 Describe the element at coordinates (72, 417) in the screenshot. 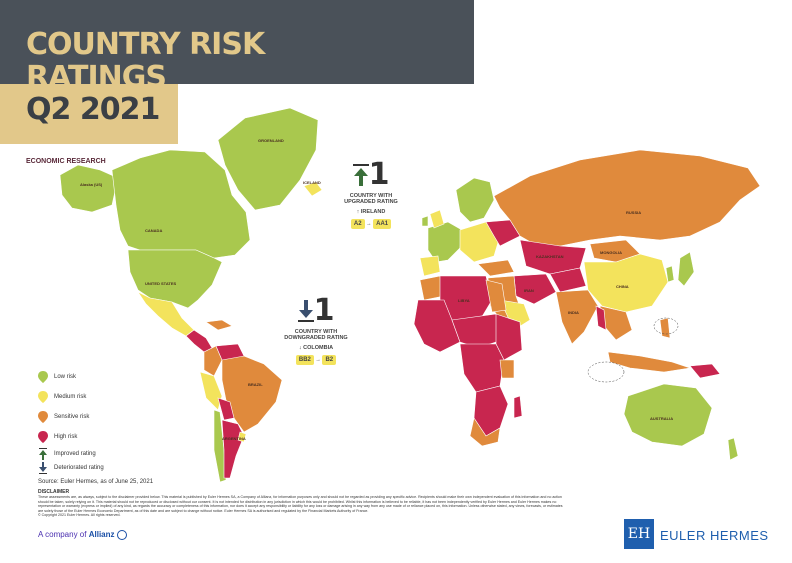

I see `legend-sensitive-label: Sensitive risk` at that location.